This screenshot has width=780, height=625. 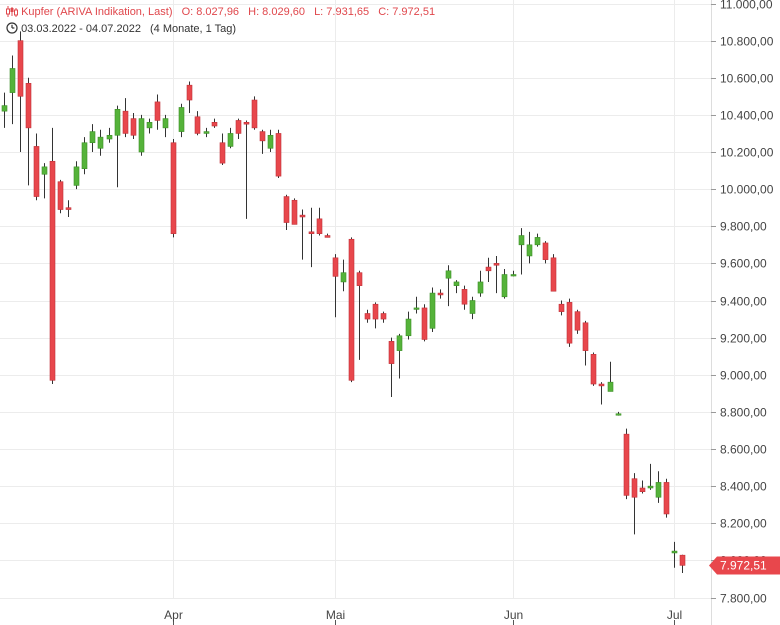 What do you see at coordinates (743, 339) in the screenshot?
I see `y-tick-label: 9.200,00` at bounding box center [743, 339].